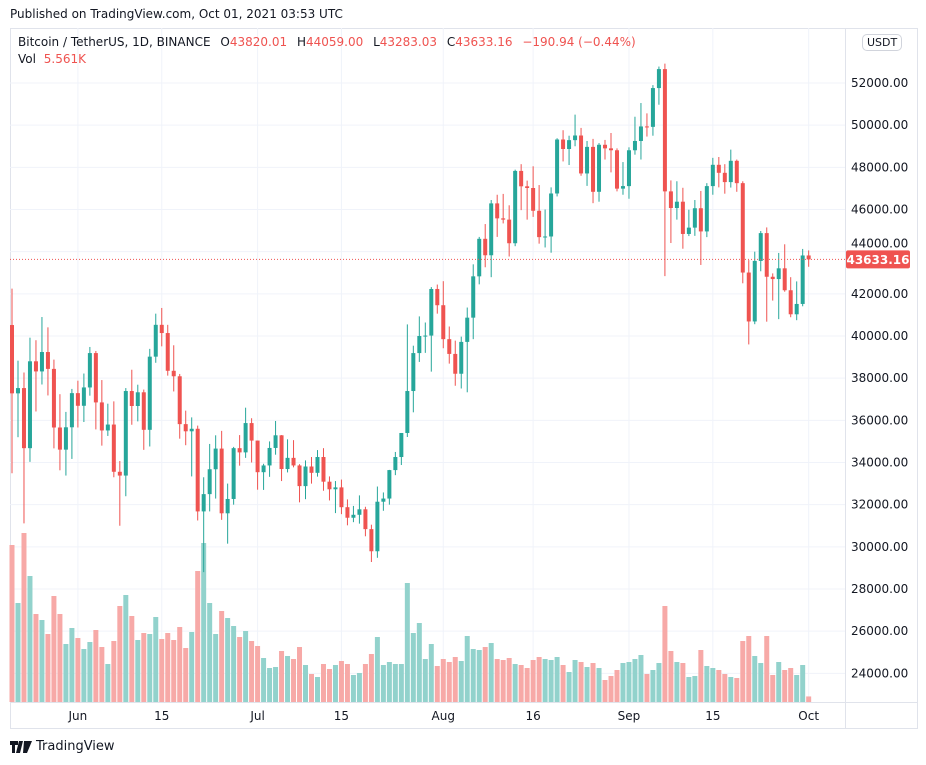 The width and height of the screenshot is (926, 765). Describe the element at coordinates (334, 42) in the screenshot. I see `high-value: 44059.00` at that location.